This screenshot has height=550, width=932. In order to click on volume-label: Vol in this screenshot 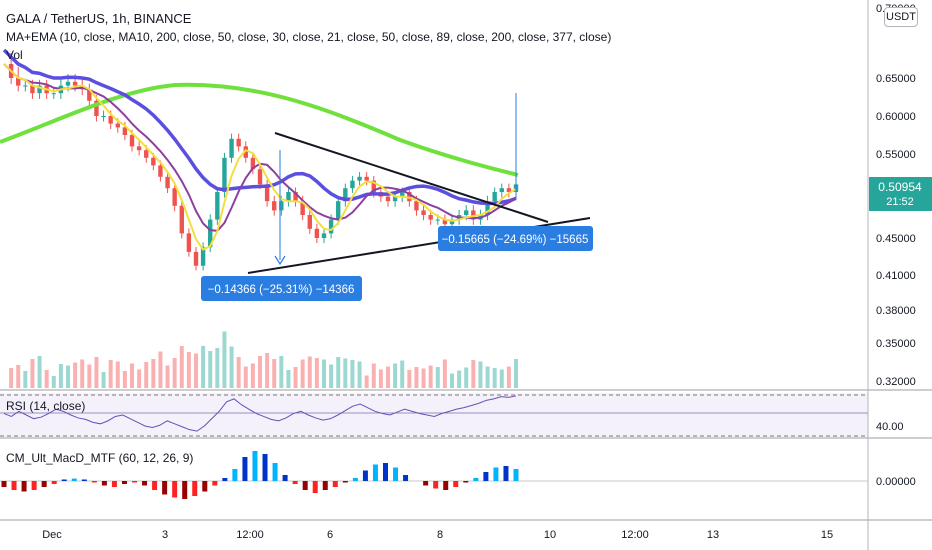, I will do `click(14, 55)`.